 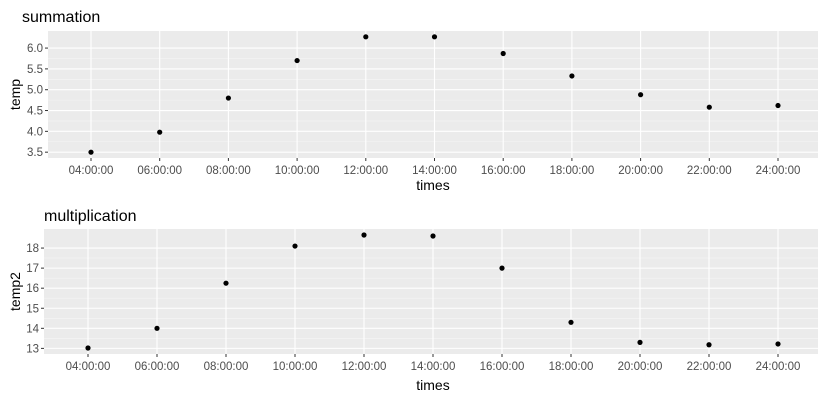 What do you see at coordinates (434, 171) in the screenshot?
I see `summation-x-tick-label: 14:00:00` at bounding box center [434, 171].